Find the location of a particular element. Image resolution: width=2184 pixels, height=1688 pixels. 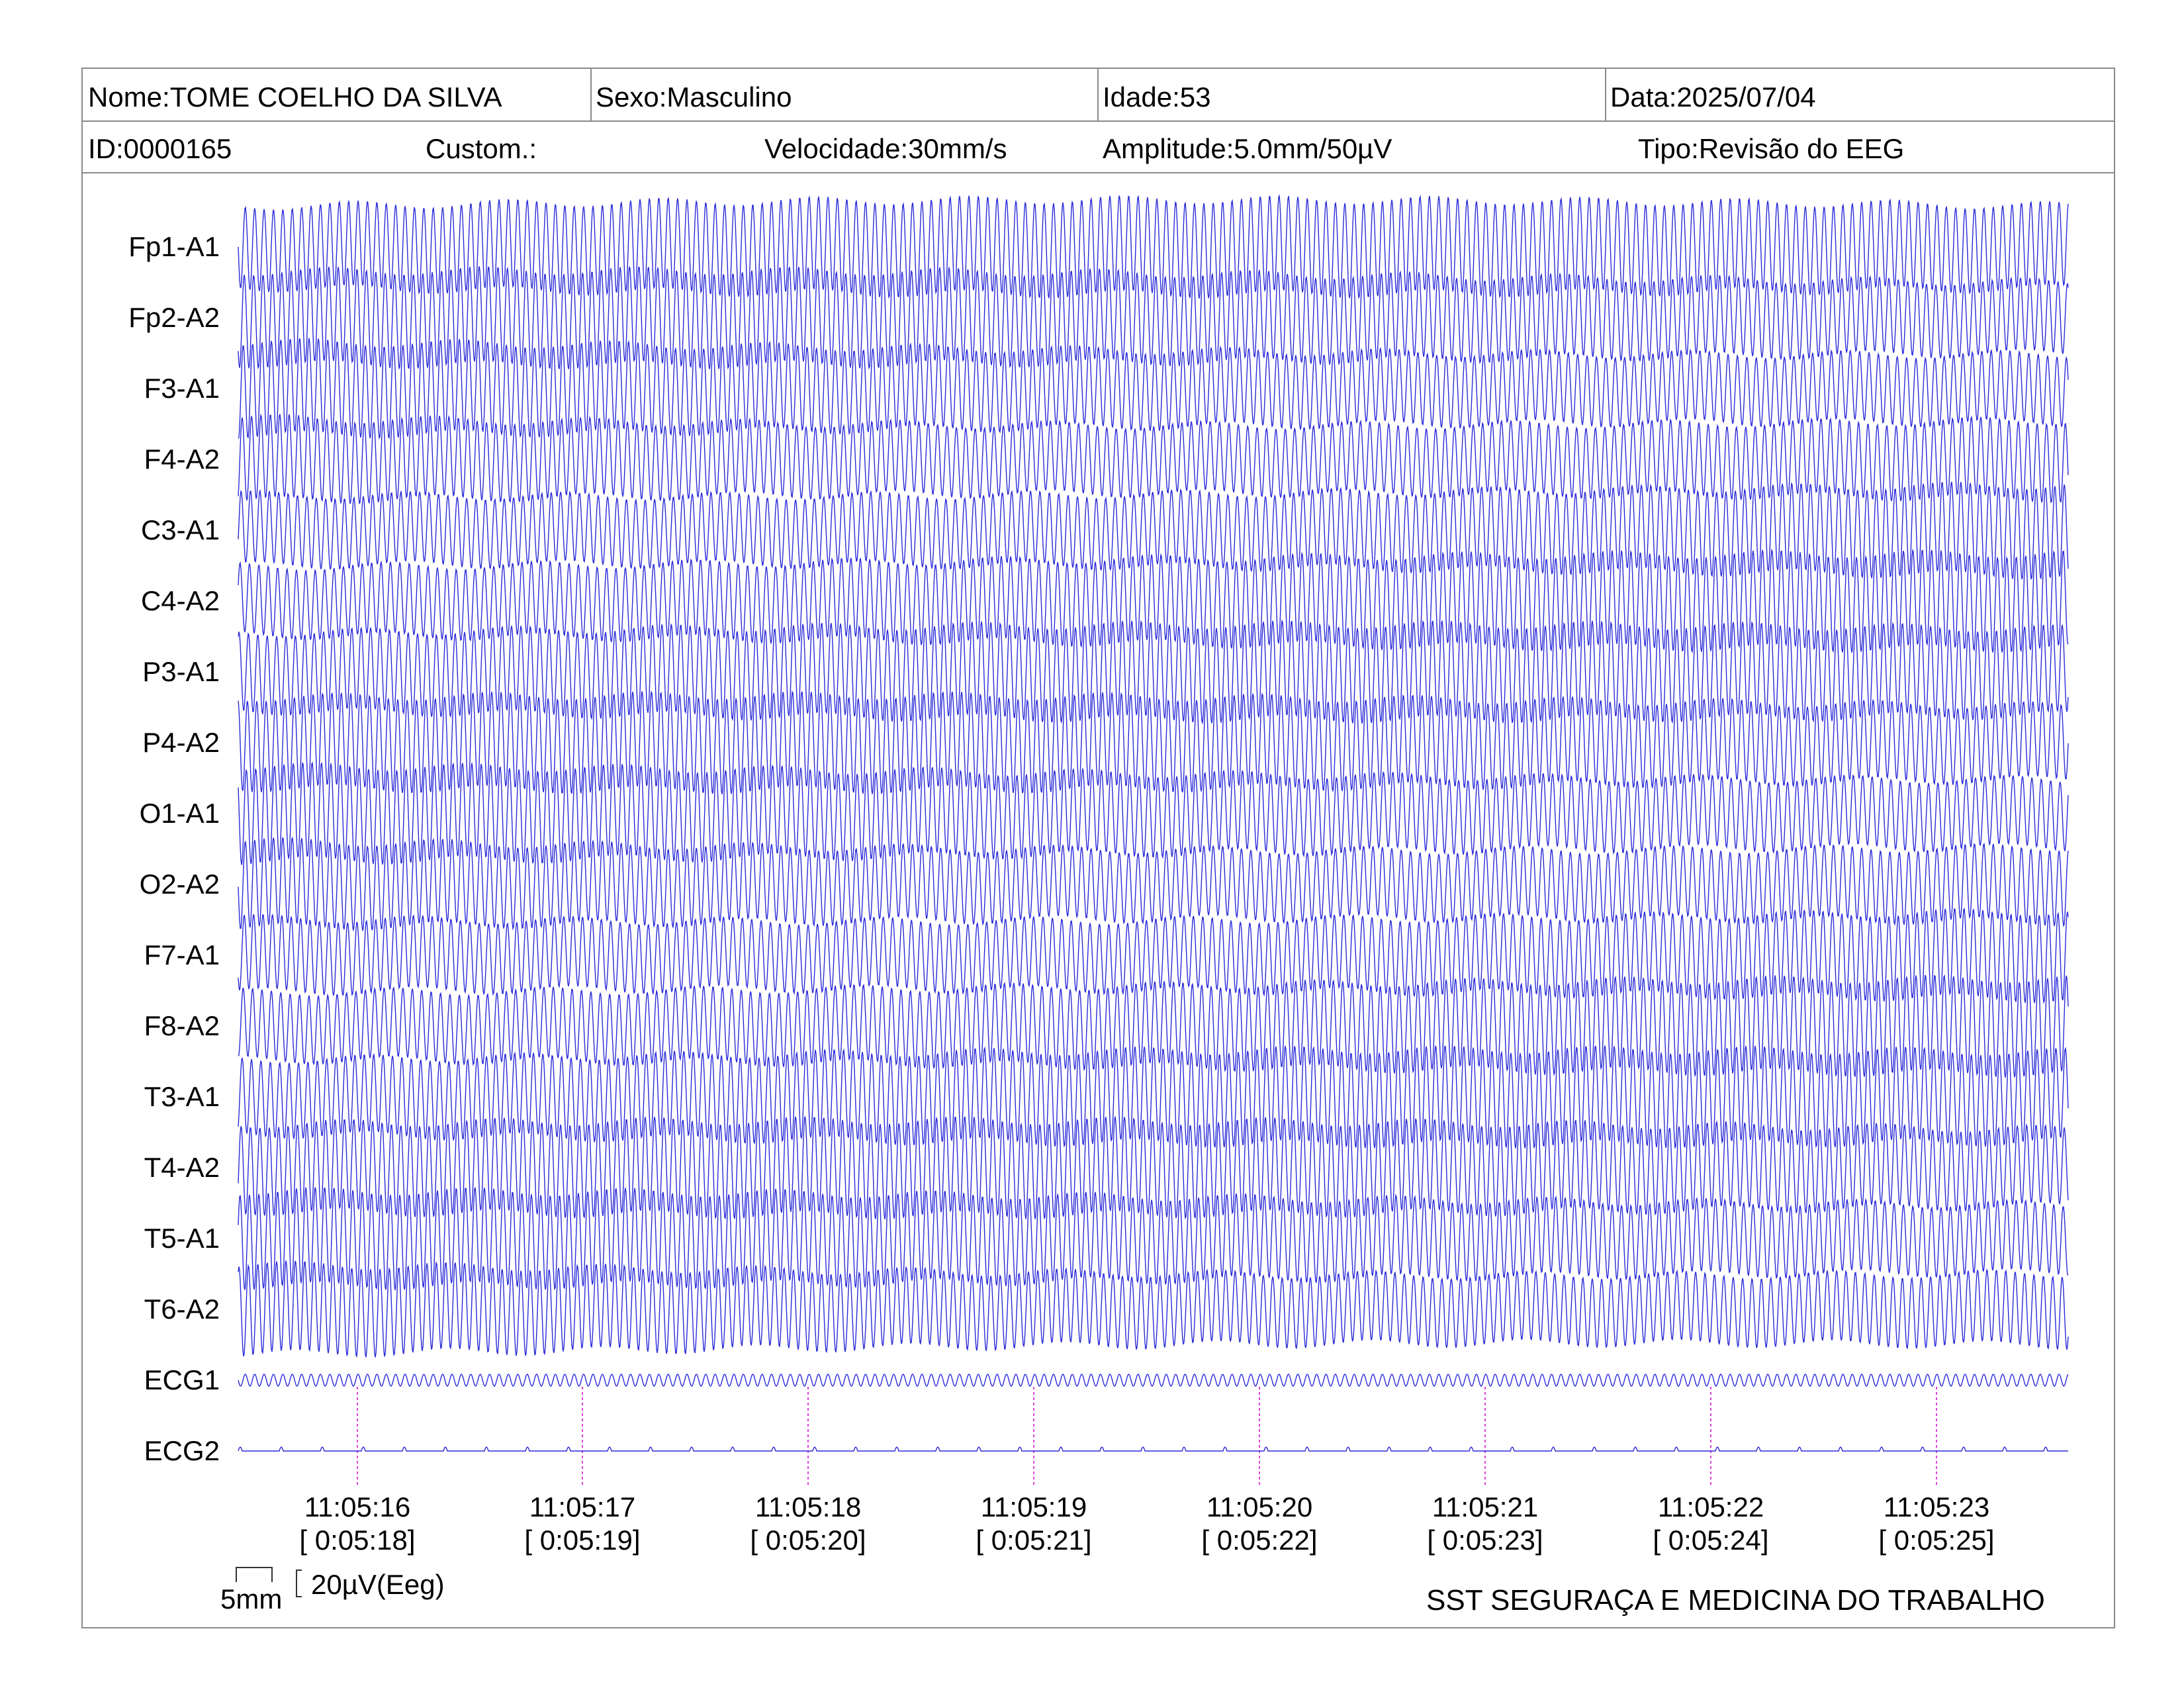

channel-label: O1-A1 is located at coordinates (179, 813).